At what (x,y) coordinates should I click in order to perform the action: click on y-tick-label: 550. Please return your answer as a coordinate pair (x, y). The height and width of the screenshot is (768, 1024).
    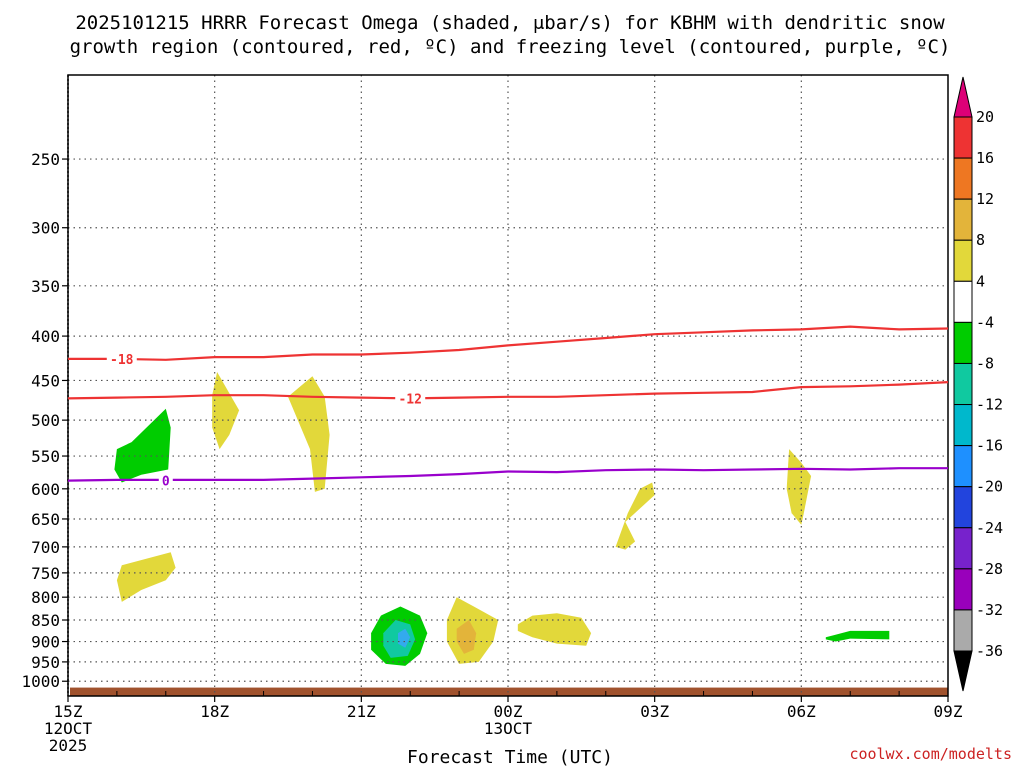
    Looking at the image, I should click on (45, 456).